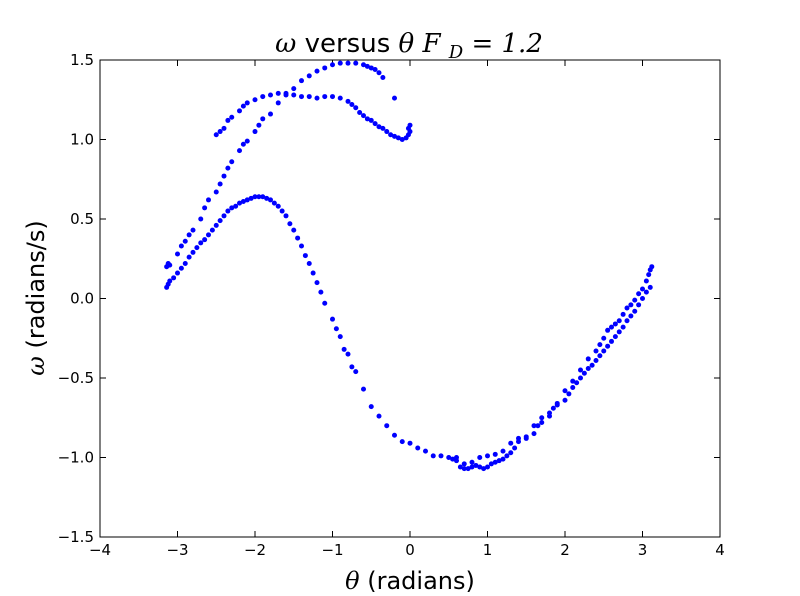 The height and width of the screenshot is (596, 800). I want to click on title-force-subscript: D, so click(456, 52).